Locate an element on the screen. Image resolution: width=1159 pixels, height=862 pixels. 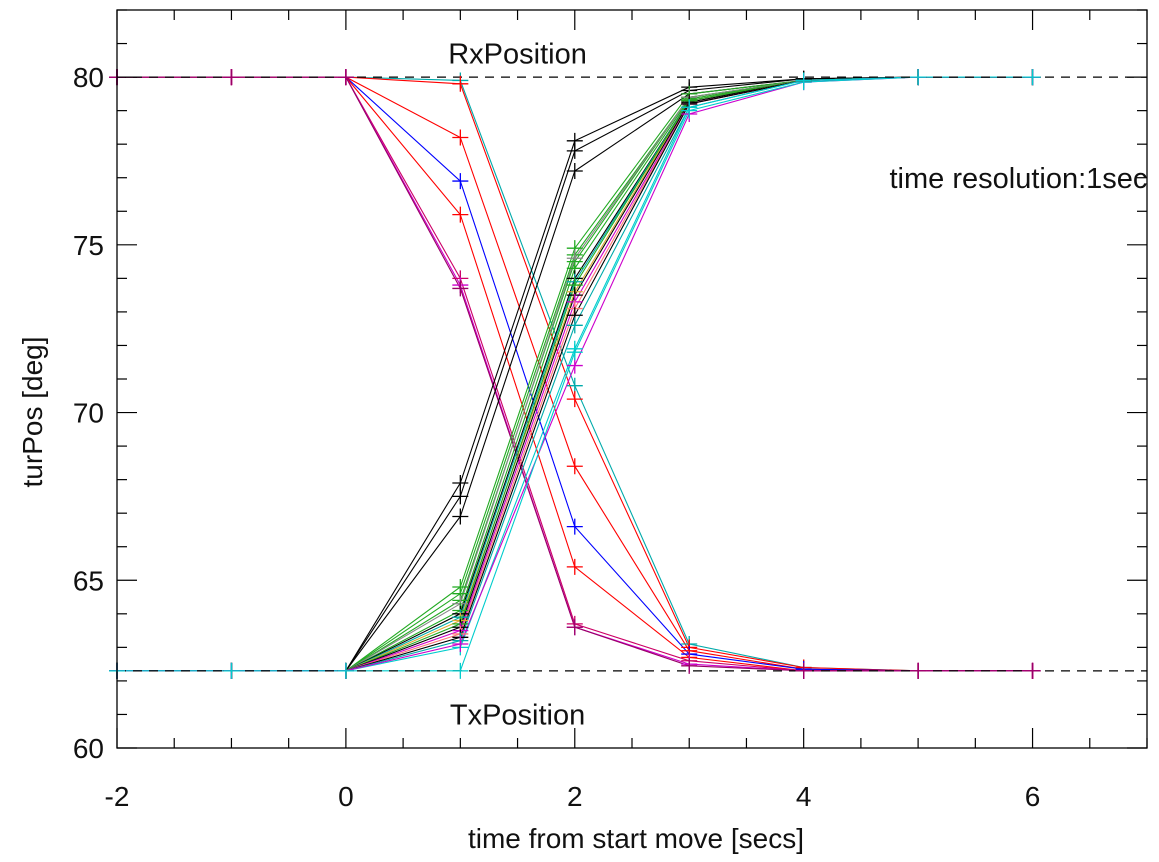
y-axis-label: turPos [deg] is located at coordinates (32, 412).